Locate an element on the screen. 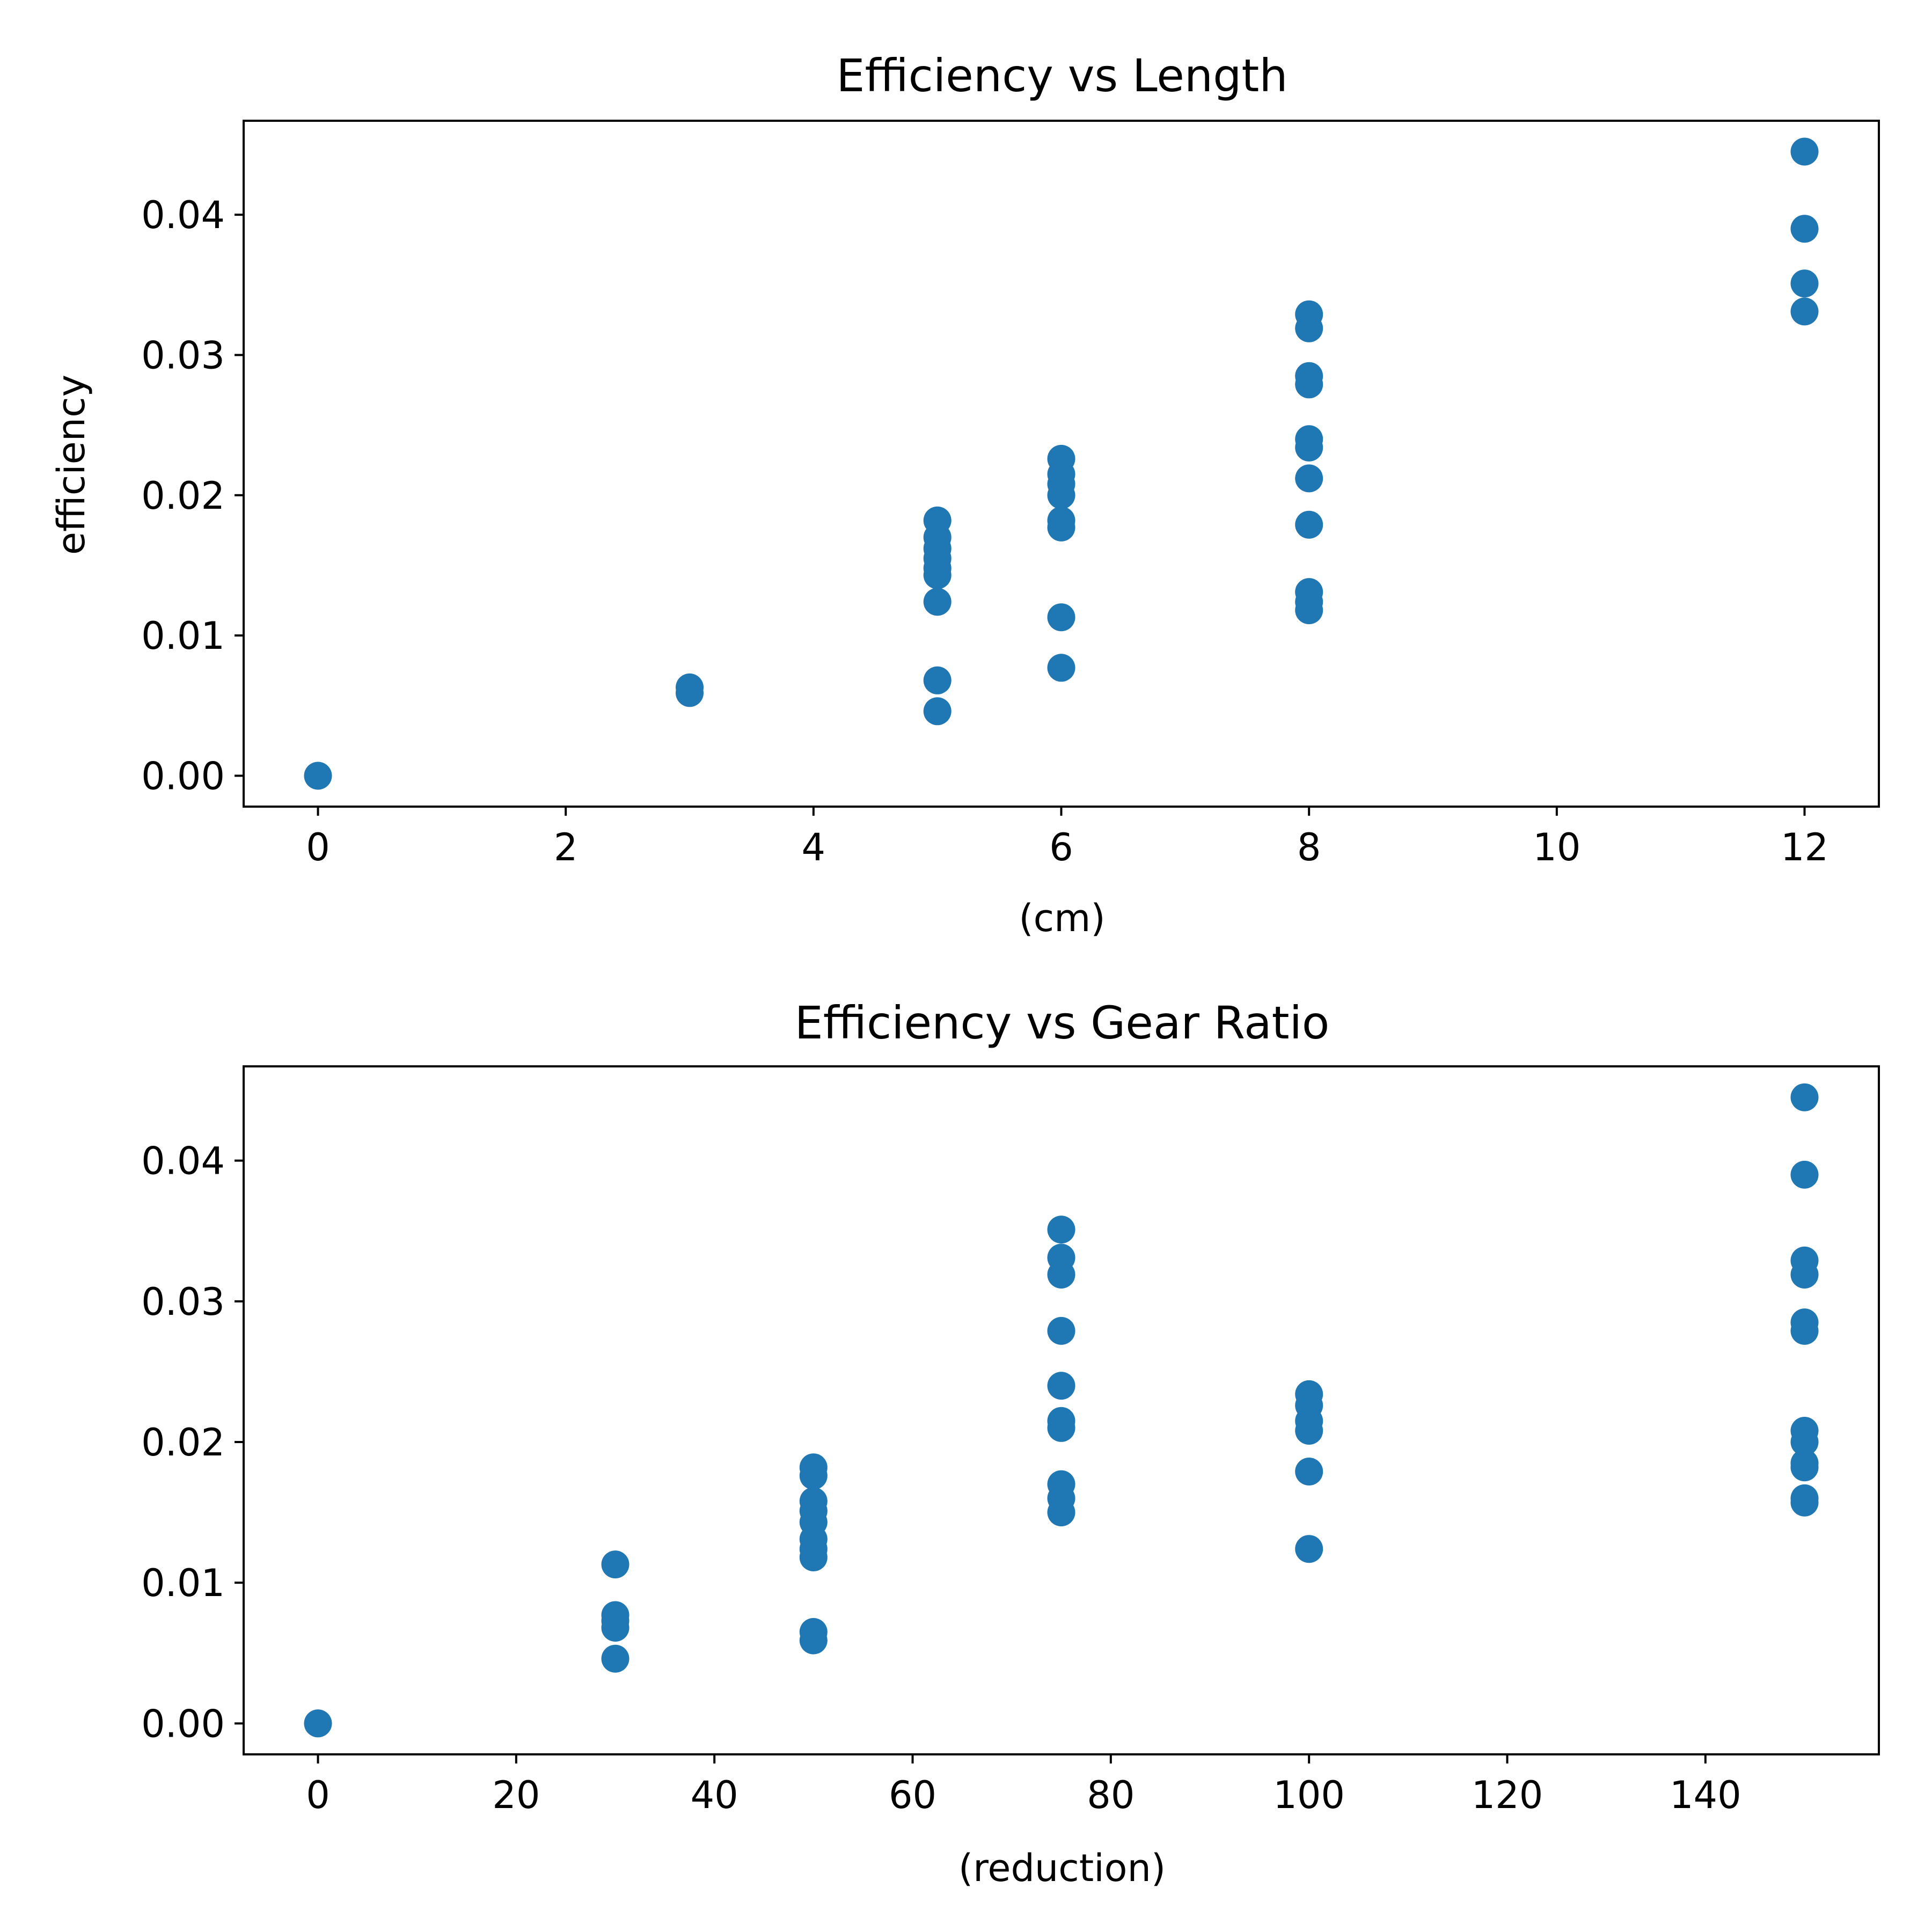 This screenshot has width=1932, height=1932. x-tick-label: 120 is located at coordinates (1507, 1795).